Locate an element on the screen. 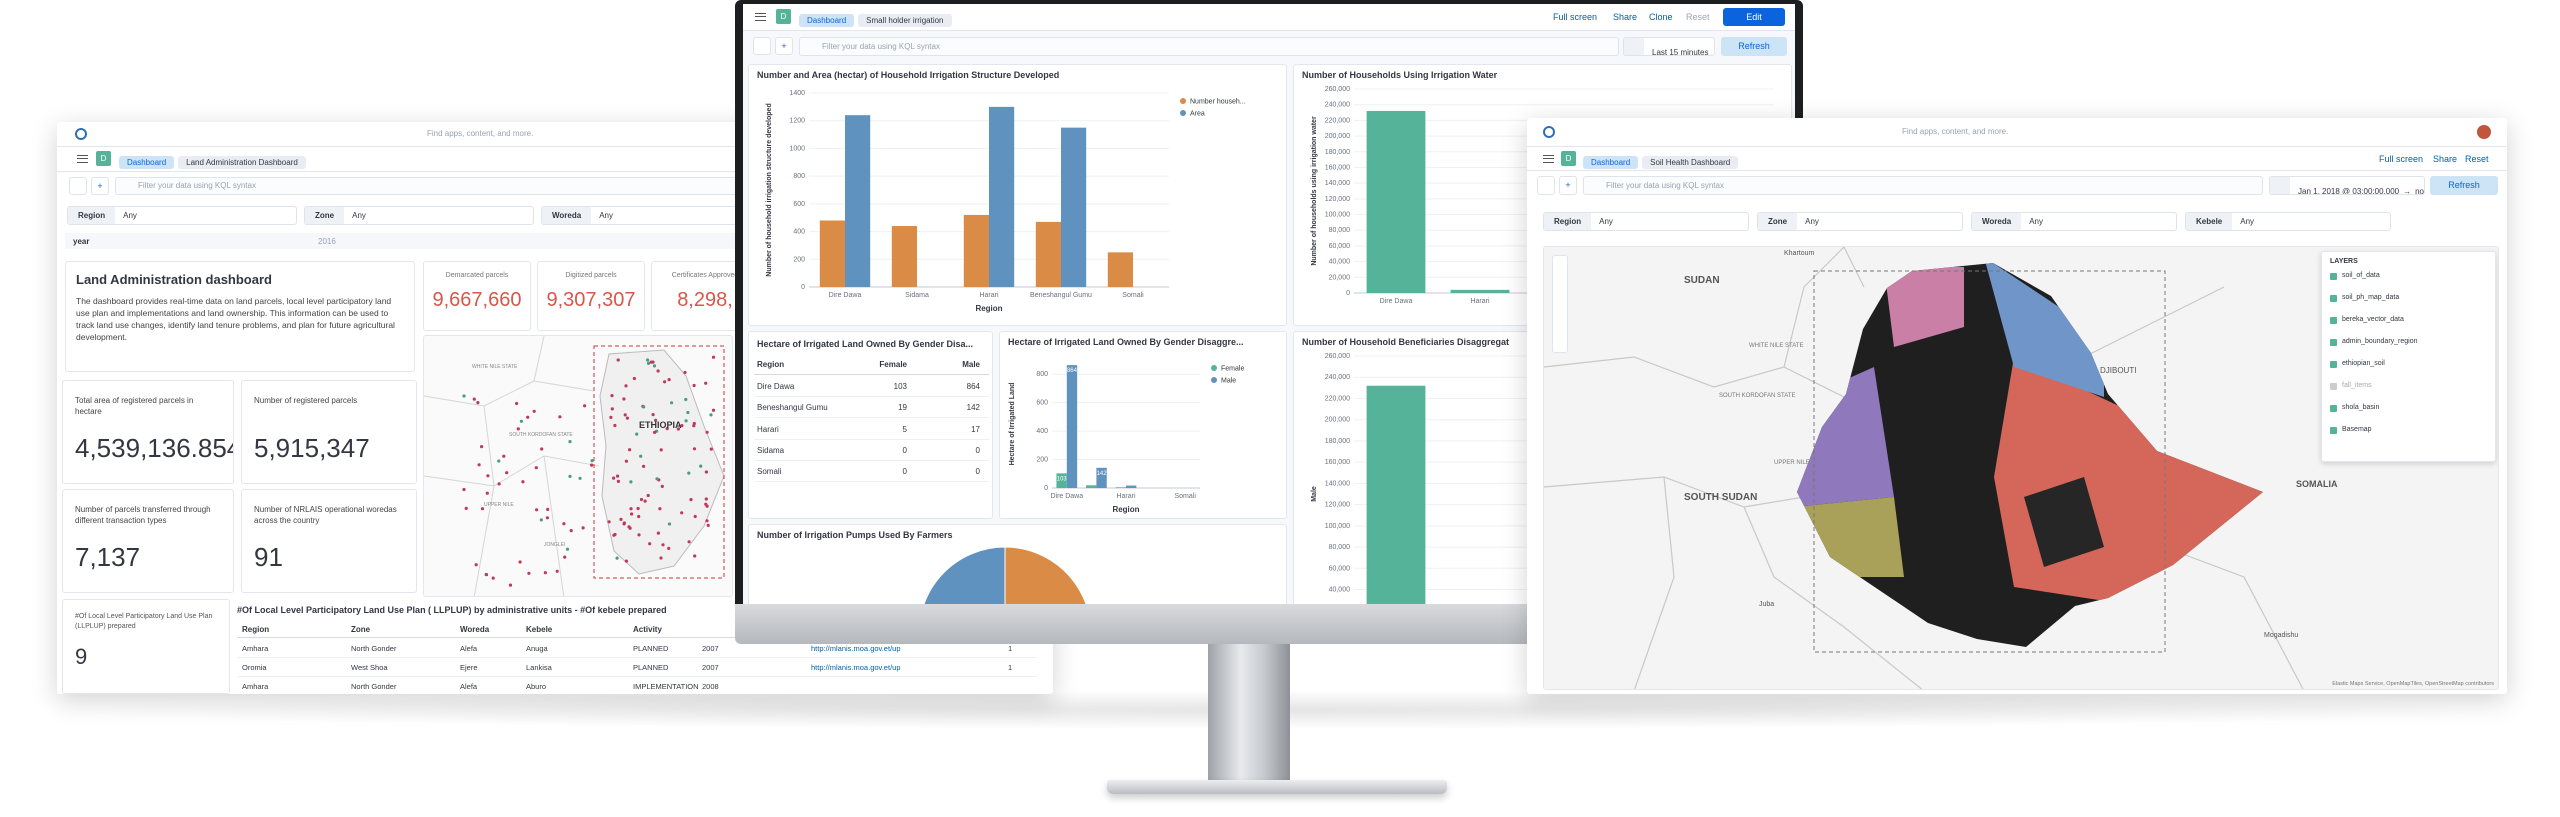 The image size is (2560, 817). y-tick-label: 140,000 is located at coordinates (1337, 483).